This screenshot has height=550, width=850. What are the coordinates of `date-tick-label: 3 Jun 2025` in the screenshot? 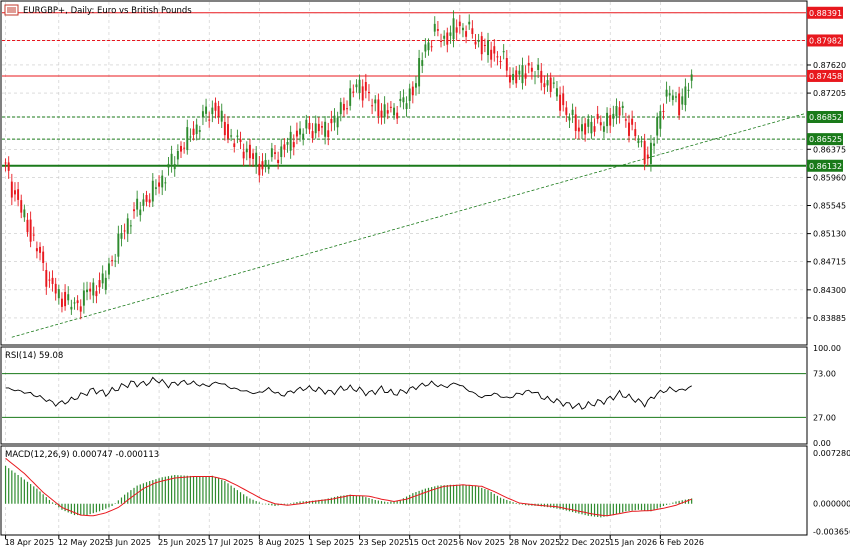 It's located at (129, 542).